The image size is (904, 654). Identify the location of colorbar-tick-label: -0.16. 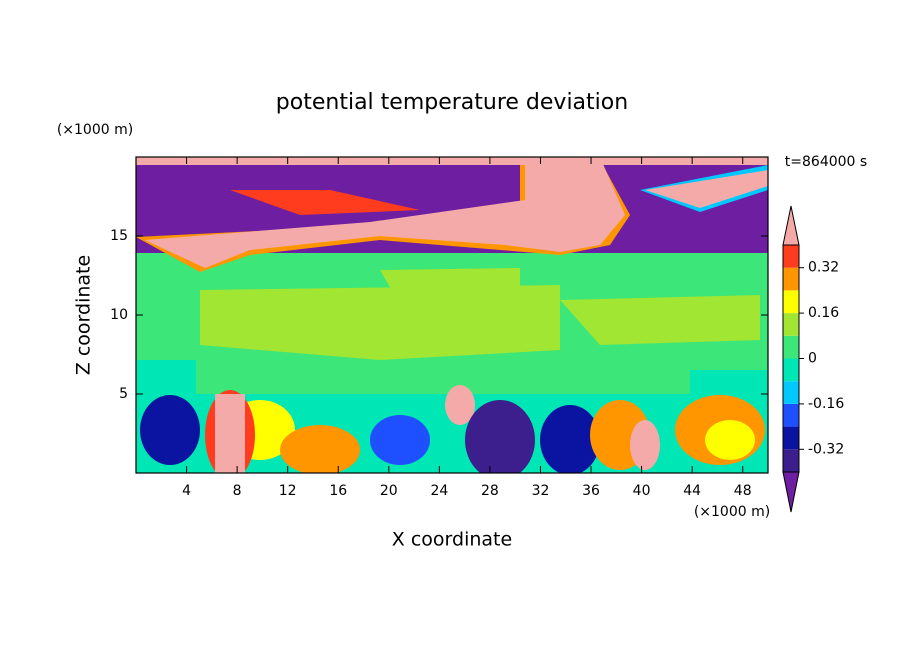
(826, 404).